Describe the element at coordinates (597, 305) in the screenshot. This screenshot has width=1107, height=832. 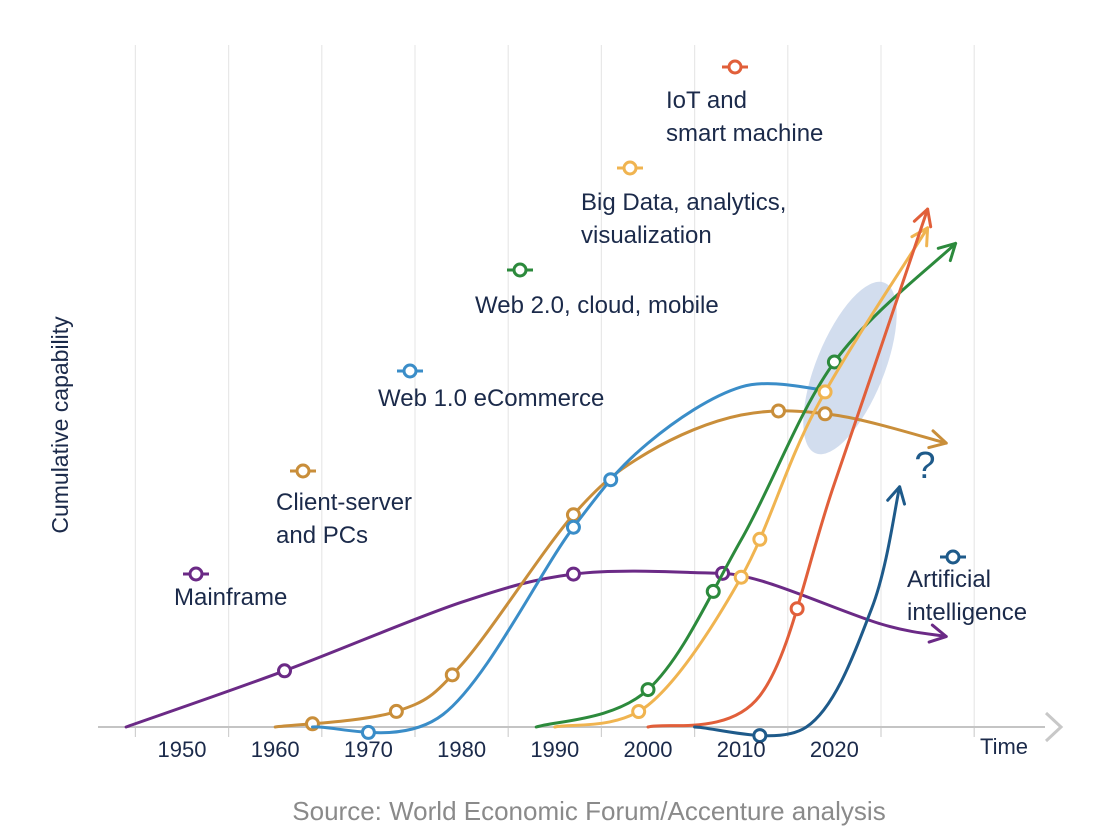
I see `series-label-text: Web 2.0, cloud, mobile` at that location.